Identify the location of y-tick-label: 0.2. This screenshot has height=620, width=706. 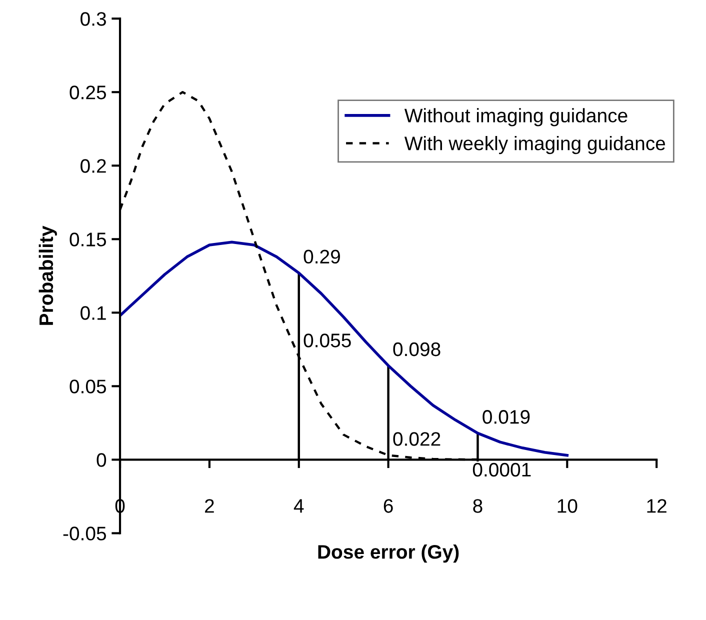
(93, 166).